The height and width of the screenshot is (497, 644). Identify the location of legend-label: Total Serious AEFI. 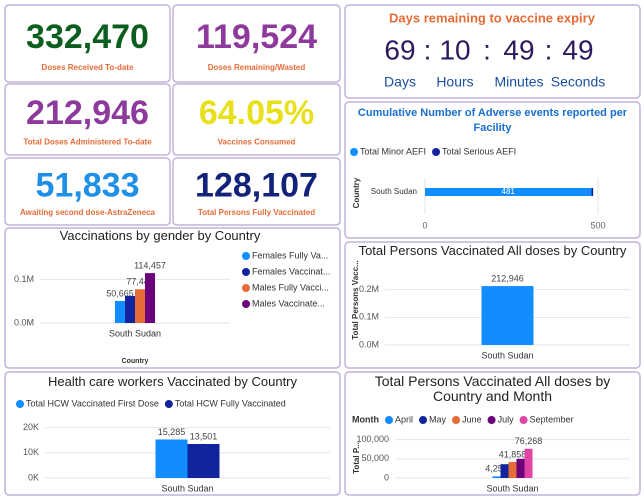
(479, 151).